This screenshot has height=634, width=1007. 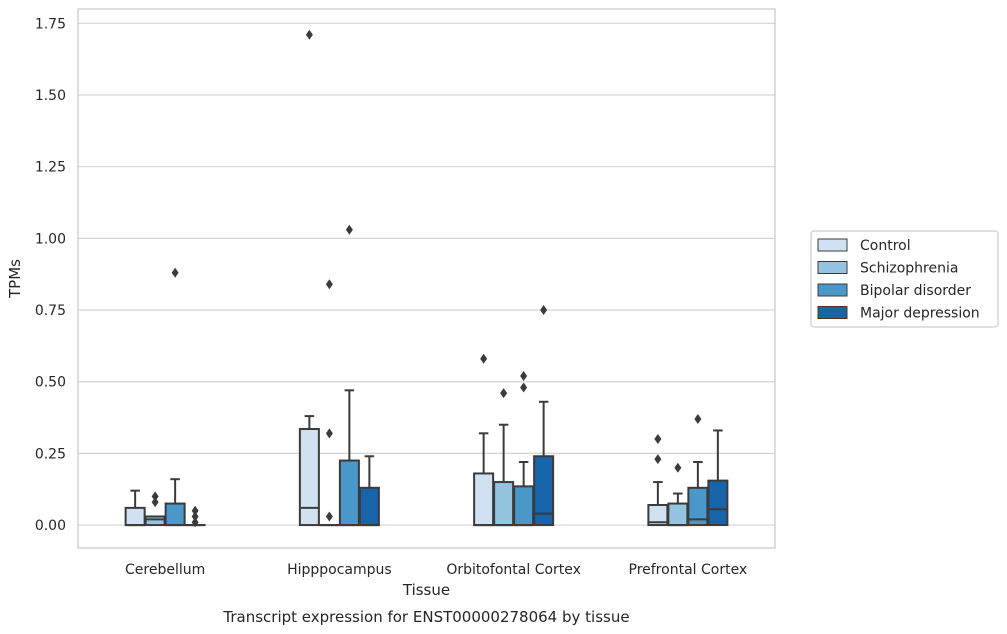 What do you see at coordinates (165, 570) in the screenshot?
I see `x-tick-label: Cerebellum` at bounding box center [165, 570].